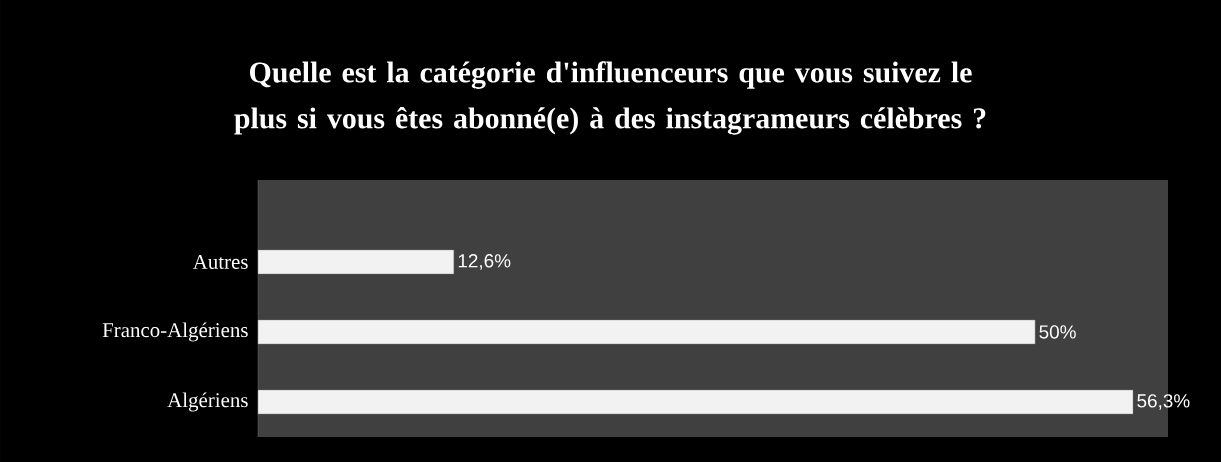 The image size is (1221, 462). What do you see at coordinates (1057, 332) in the screenshot?
I see `data-label: 50%` at bounding box center [1057, 332].